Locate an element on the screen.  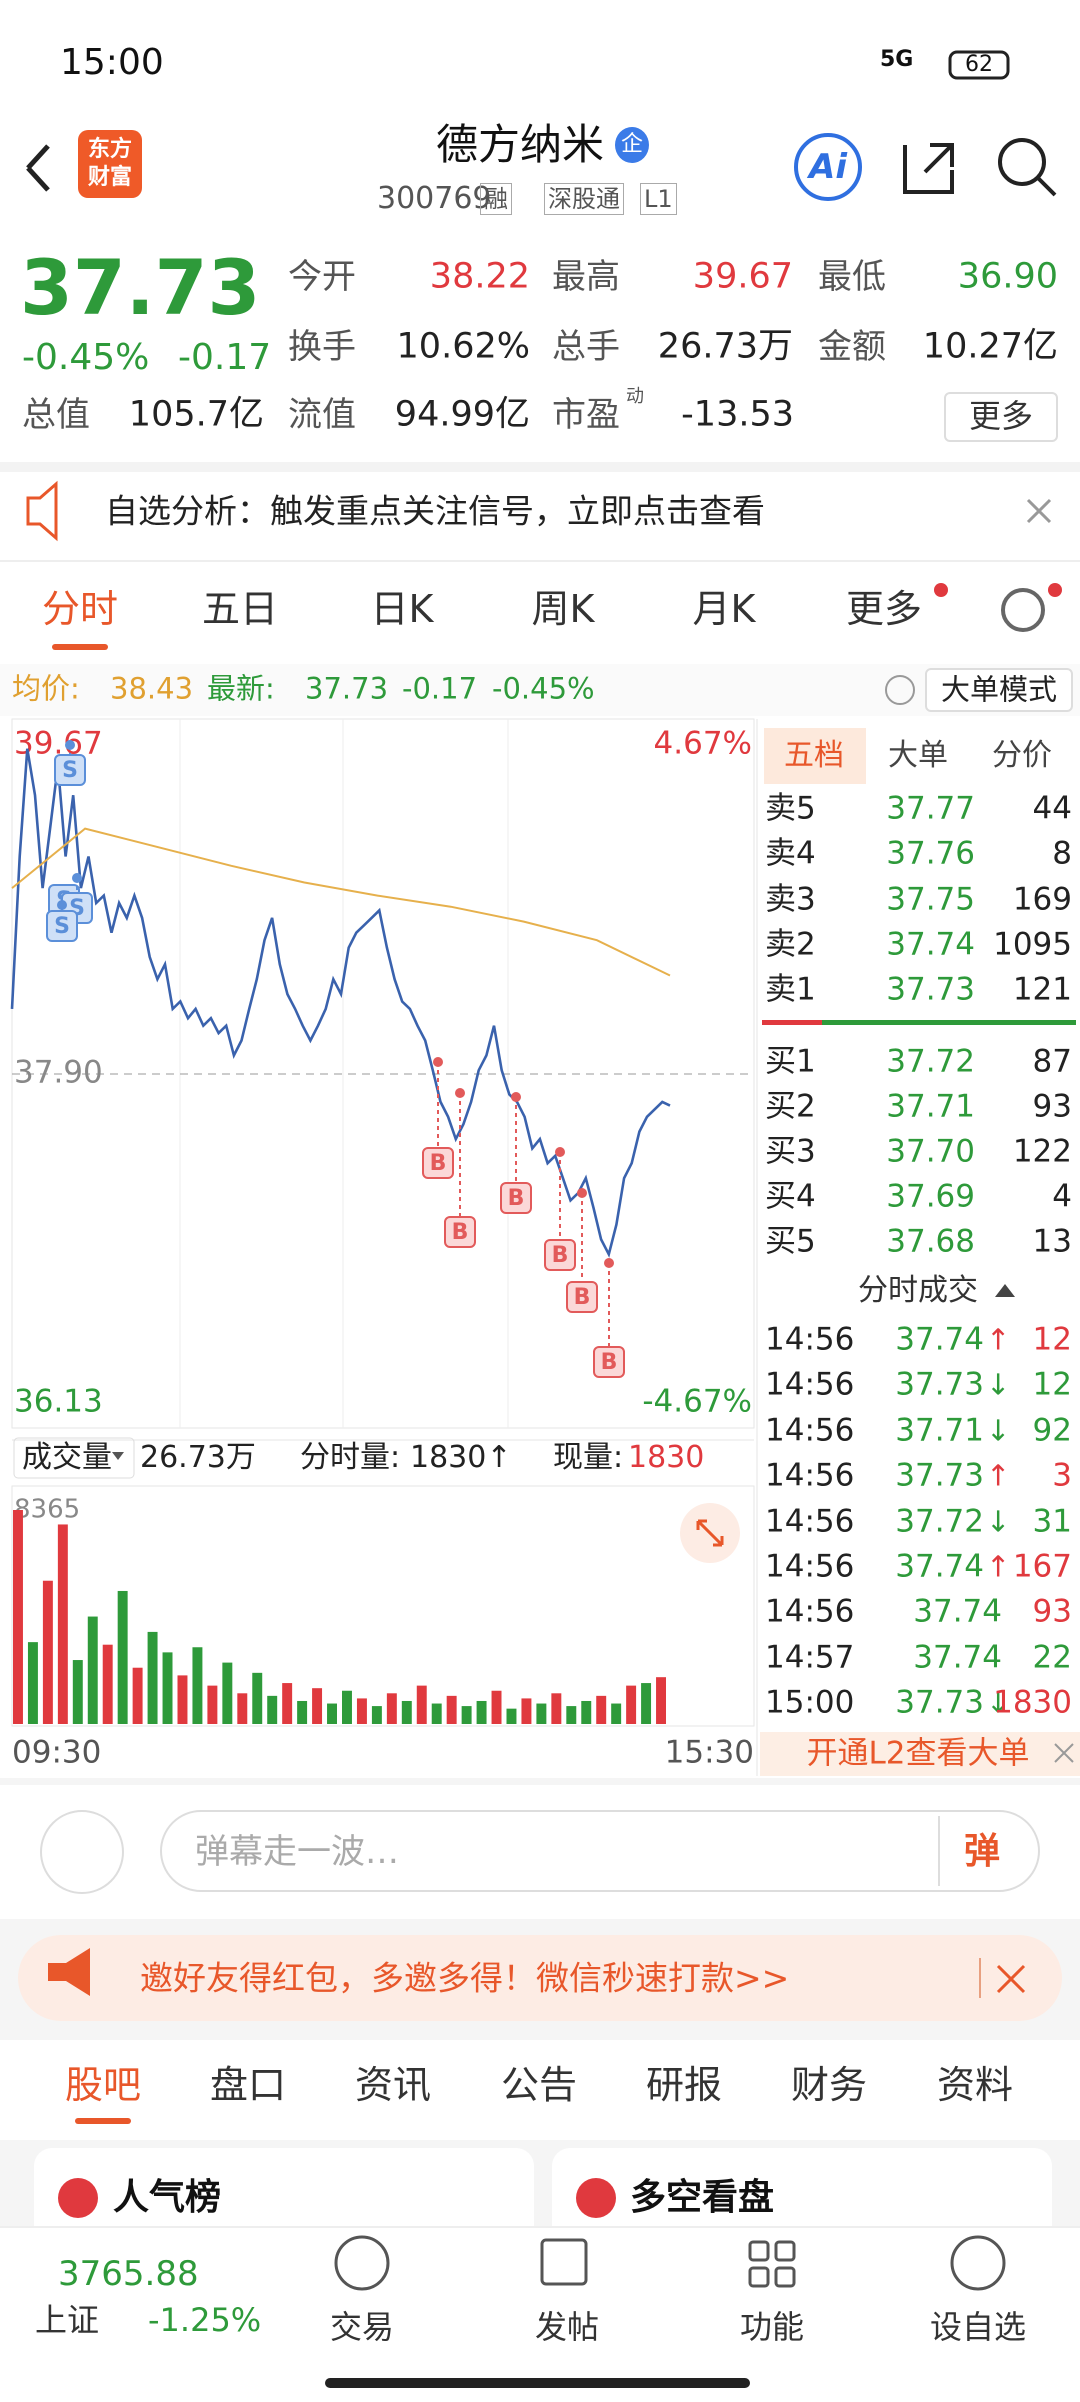
l2-link: 开通L2查看大单 is located at coordinates (918, 1753).